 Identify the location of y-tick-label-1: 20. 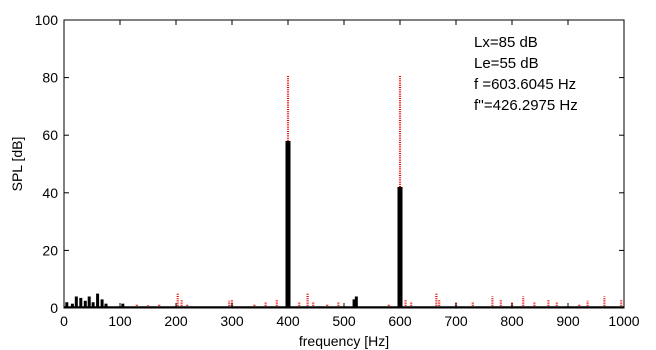
(50, 250).